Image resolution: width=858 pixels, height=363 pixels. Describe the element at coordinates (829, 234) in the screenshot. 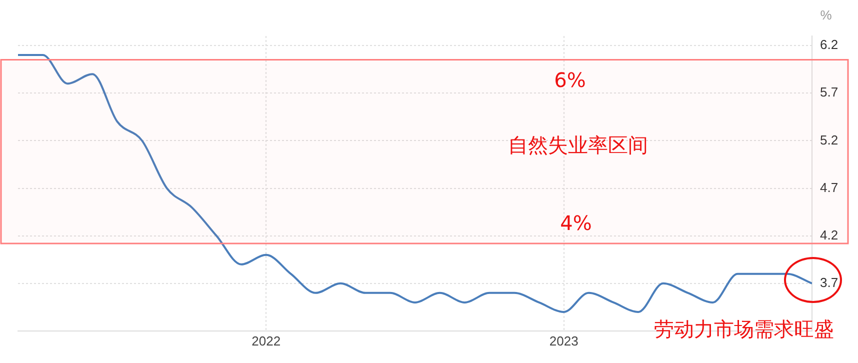

I see `y-tick-label: 4.2` at that location.